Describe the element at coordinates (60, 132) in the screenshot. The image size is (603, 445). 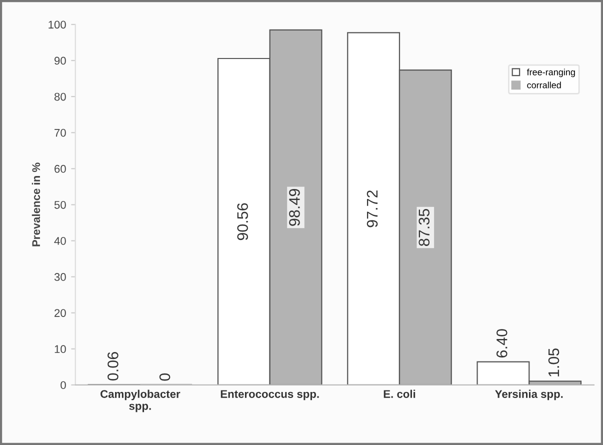
I see `y-tick-label: 70` at that location.